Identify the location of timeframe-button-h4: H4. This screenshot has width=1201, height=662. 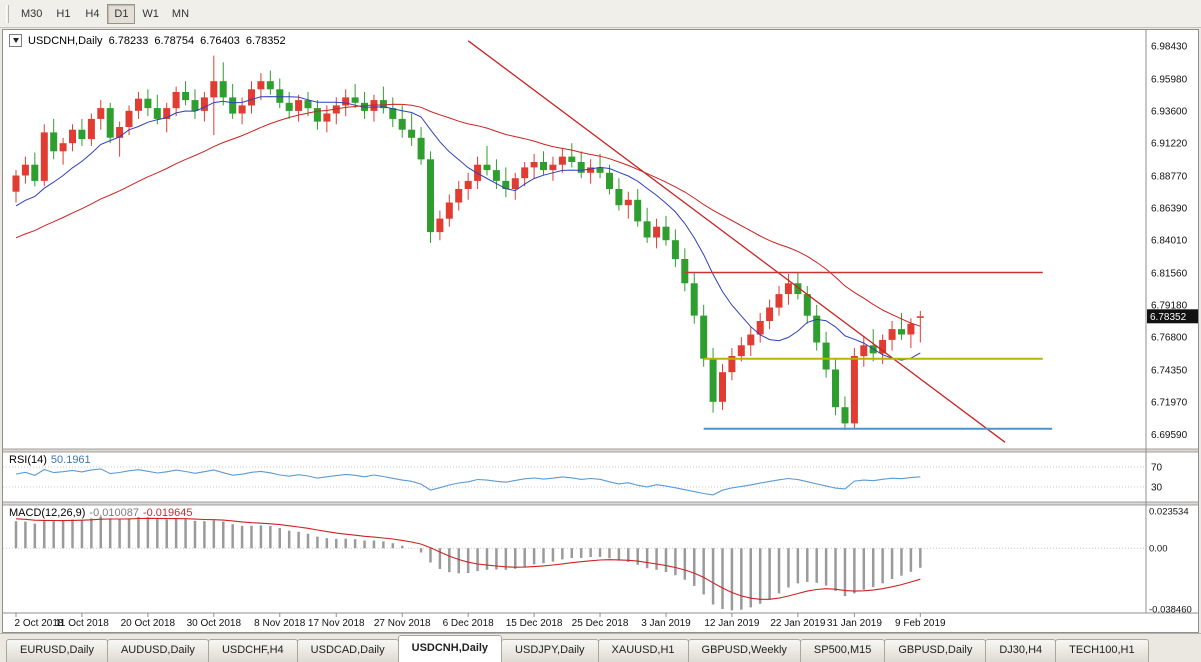
(92, 13).